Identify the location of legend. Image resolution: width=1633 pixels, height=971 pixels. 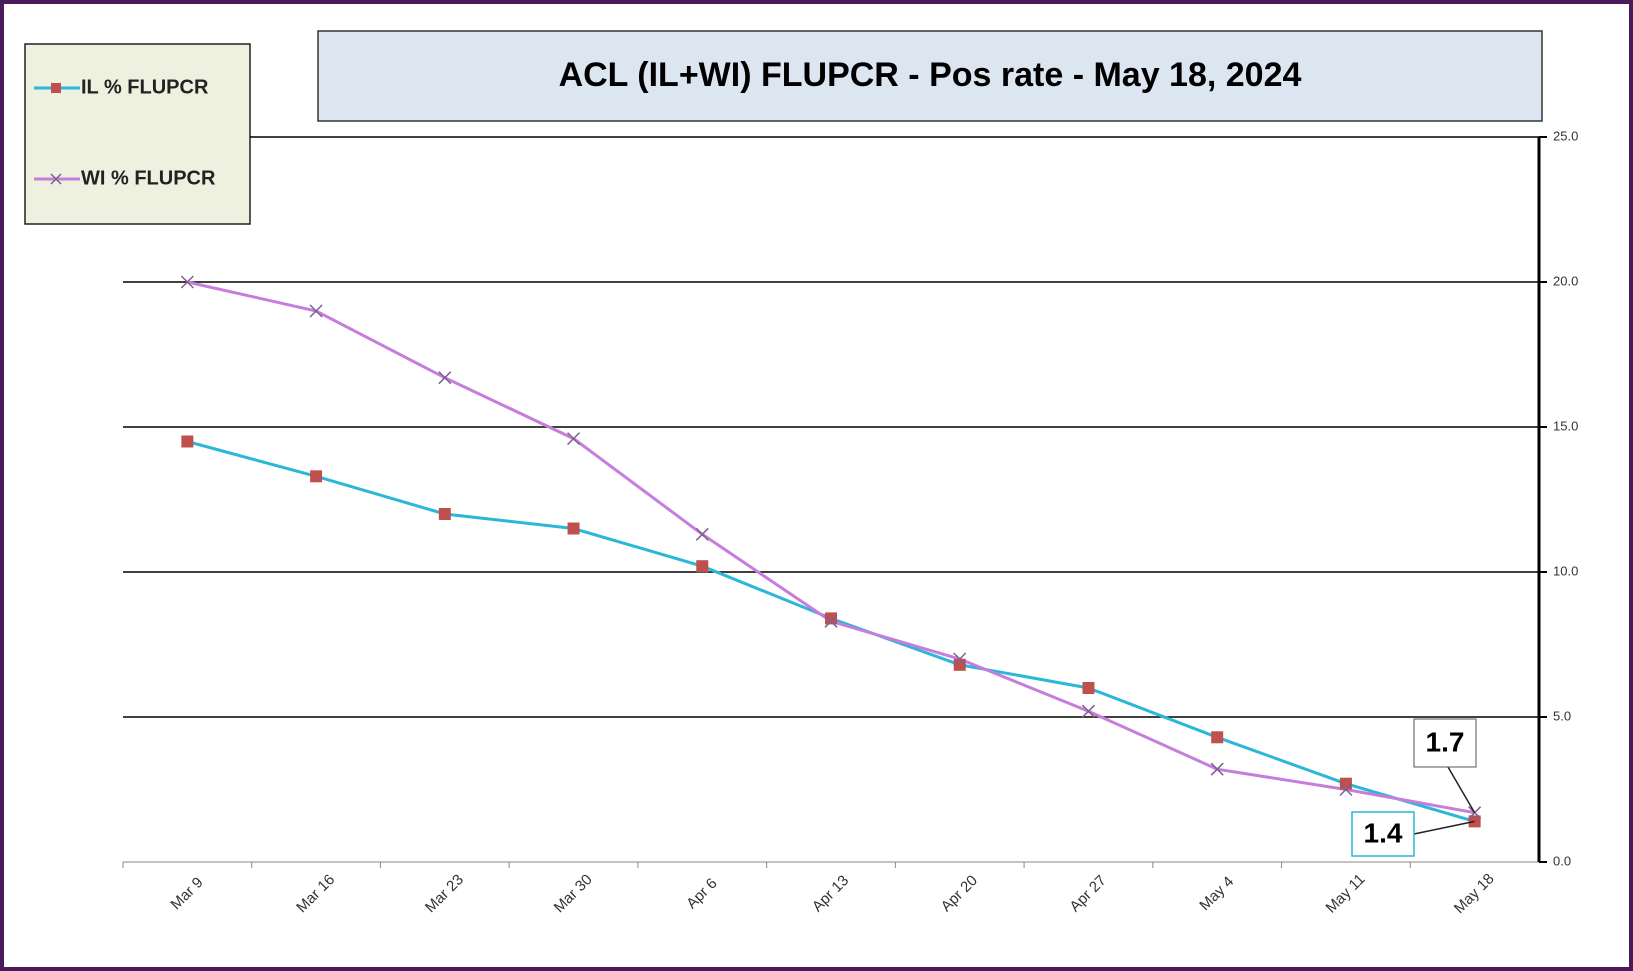
(137, 134).